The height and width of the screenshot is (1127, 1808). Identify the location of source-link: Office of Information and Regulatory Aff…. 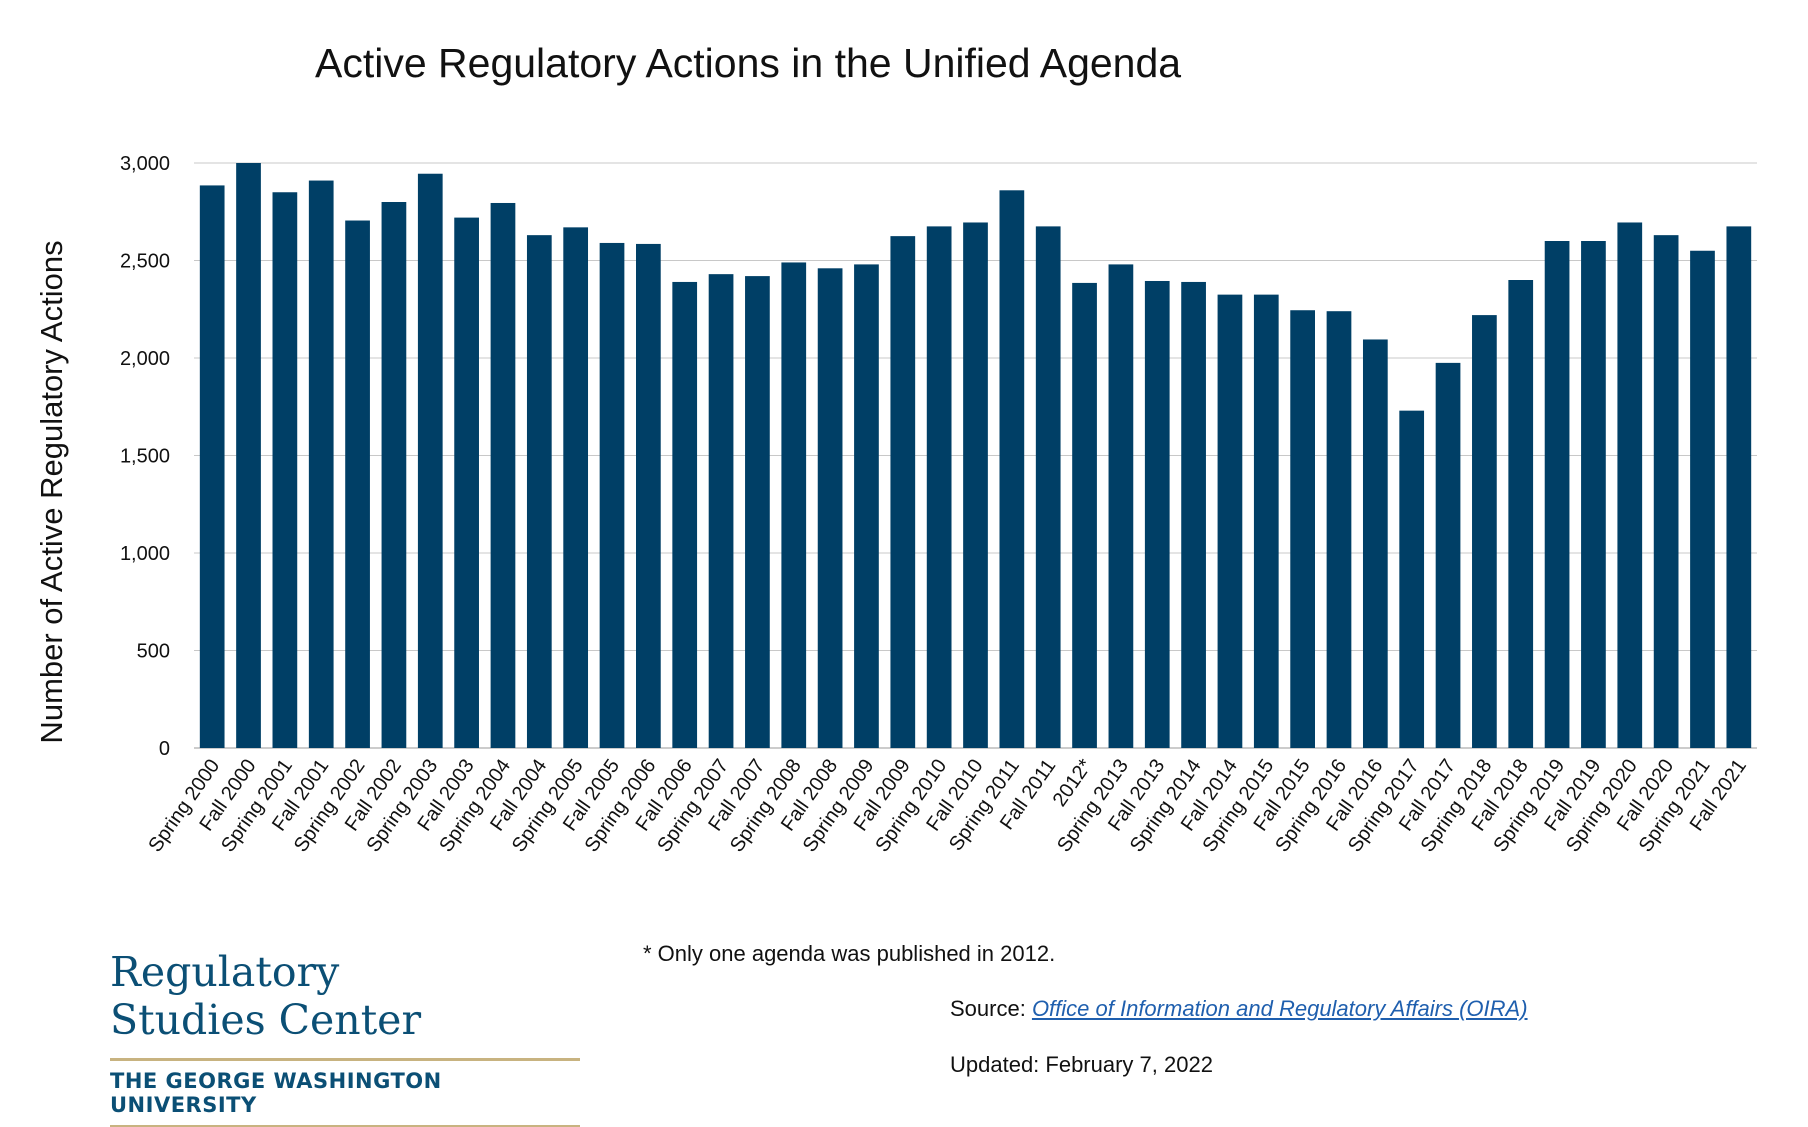
(1279, 1008).